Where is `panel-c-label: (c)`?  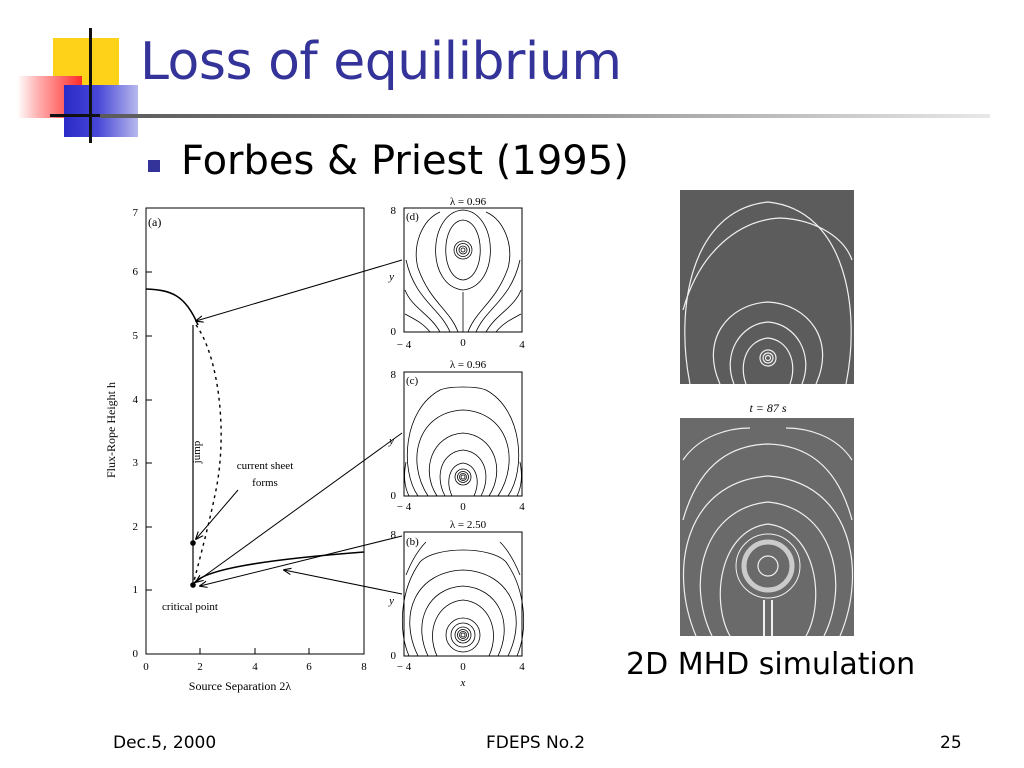
panel-c-label: (c) is located at coordinates (412, 381).